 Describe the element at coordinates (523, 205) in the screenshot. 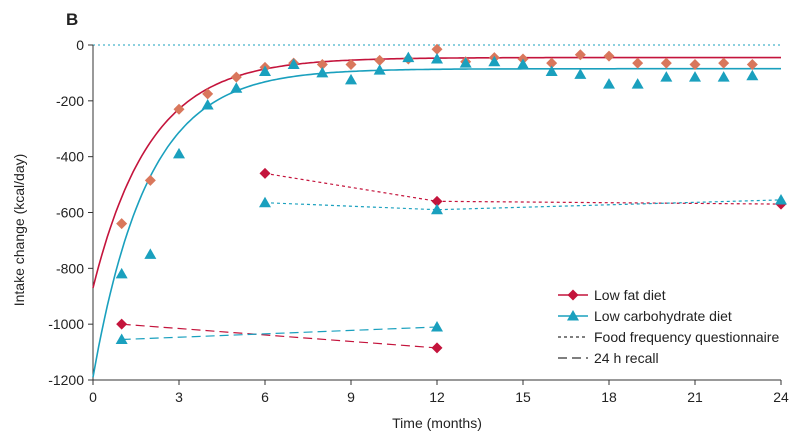

I see `low-carb-ffq-line` at that location.